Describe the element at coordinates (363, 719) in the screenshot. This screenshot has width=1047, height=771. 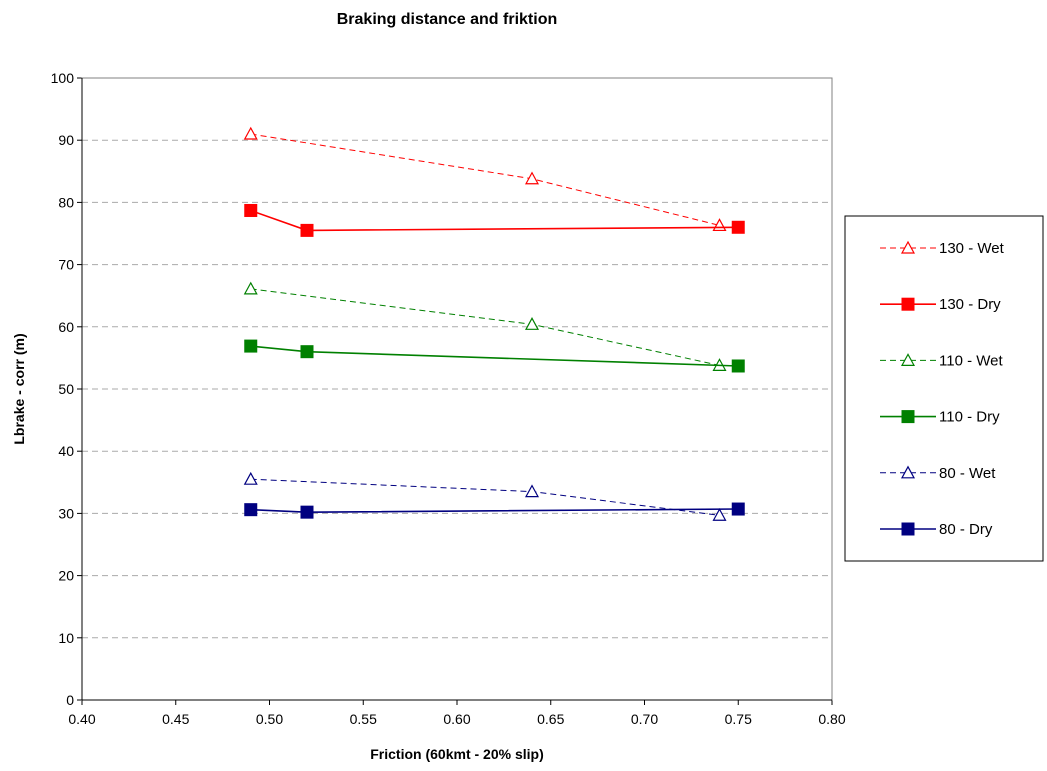
I see `x-tick-label: 0.55` at that location.